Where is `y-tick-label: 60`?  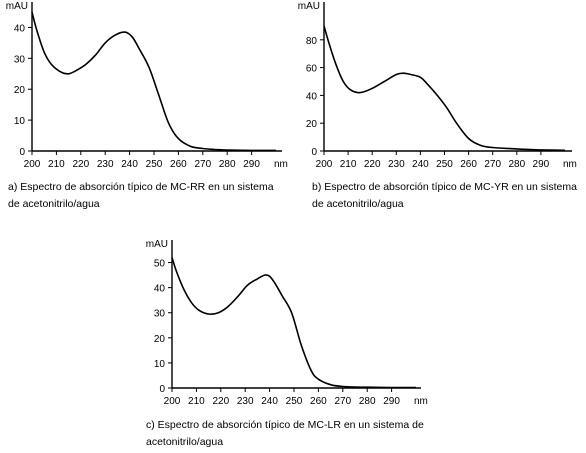
y-tick-label: 60 is located at coordinates (312, 69).